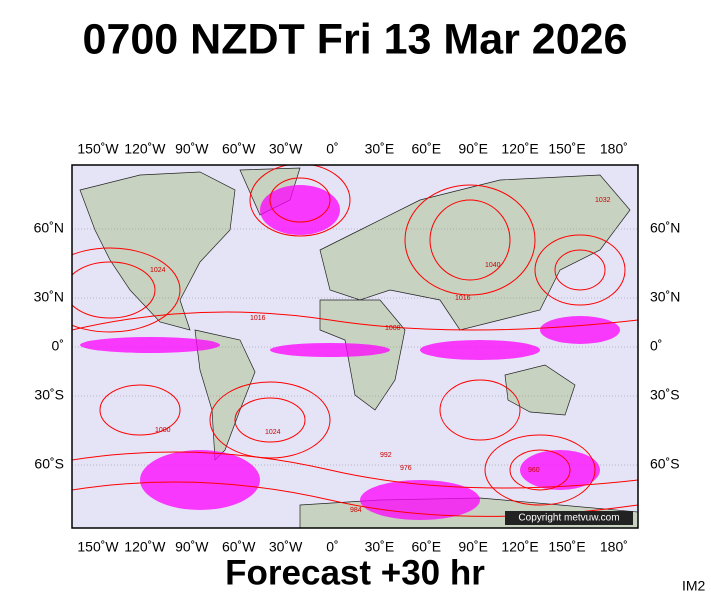 The width and height of the screenshot is (711, 605). What do you see at coordinates (386, 455) in the screenshot?
I see `isobar-label: 992` at bounding box center [386, 455].